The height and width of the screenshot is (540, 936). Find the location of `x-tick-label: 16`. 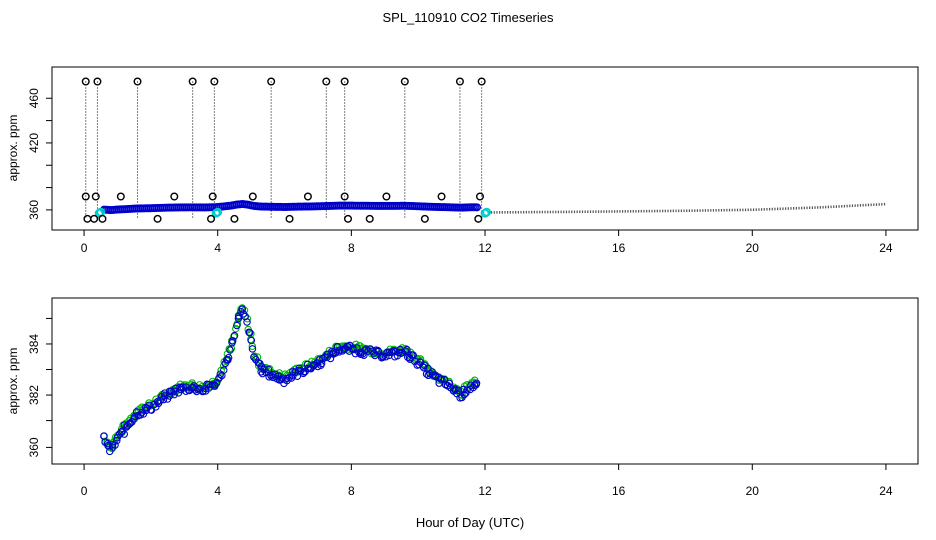

x-tick-label: 16 is located at coordinates (619, 491).